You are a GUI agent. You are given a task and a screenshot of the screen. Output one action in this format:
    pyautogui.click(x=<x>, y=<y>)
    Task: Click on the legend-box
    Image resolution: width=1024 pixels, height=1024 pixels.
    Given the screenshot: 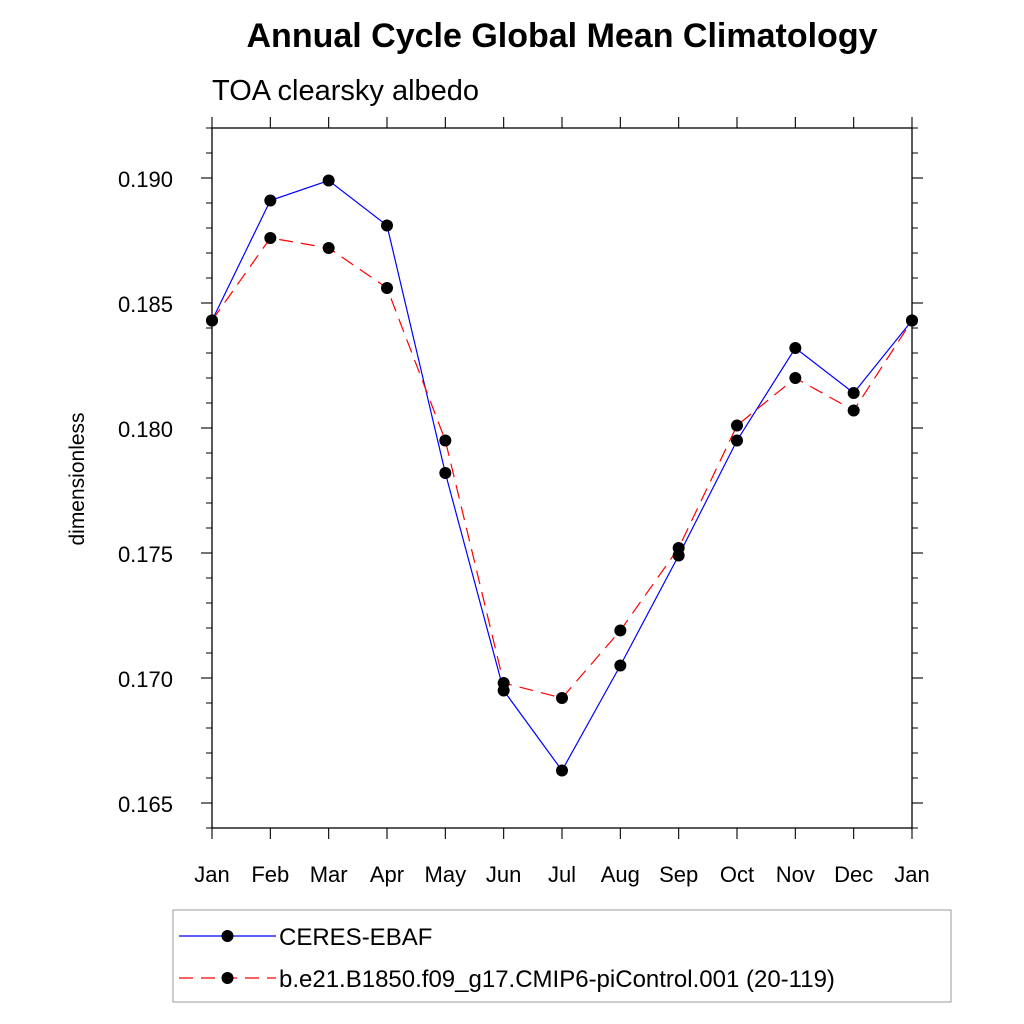 What is the action you would take?
    pyautogui.click(x=562, y=956)
    